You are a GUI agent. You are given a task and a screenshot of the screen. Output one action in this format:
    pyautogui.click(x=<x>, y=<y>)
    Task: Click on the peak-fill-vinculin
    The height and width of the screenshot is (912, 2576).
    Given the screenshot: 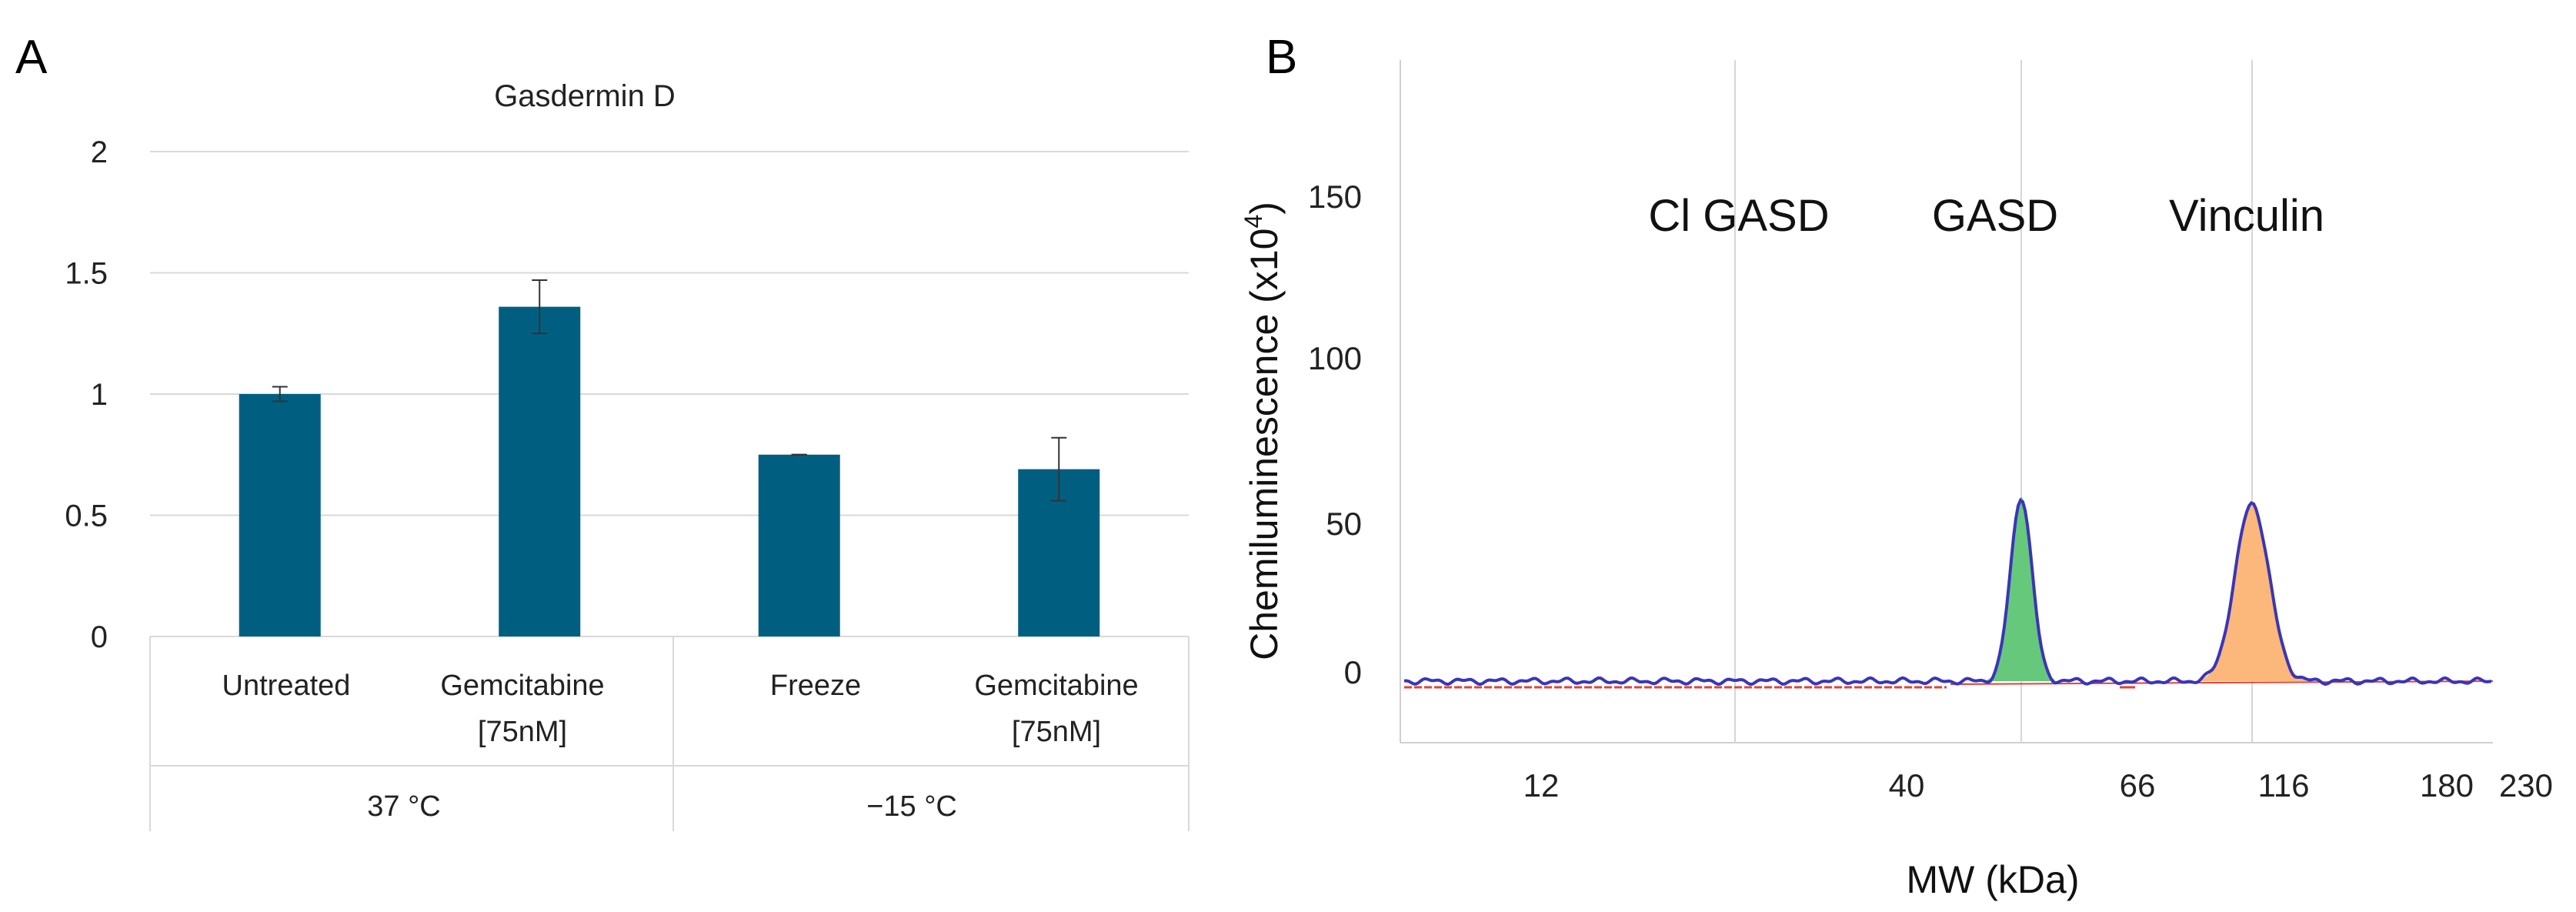 What is the action you would take?
    pyautogui.click(x=2252, y=592)
    